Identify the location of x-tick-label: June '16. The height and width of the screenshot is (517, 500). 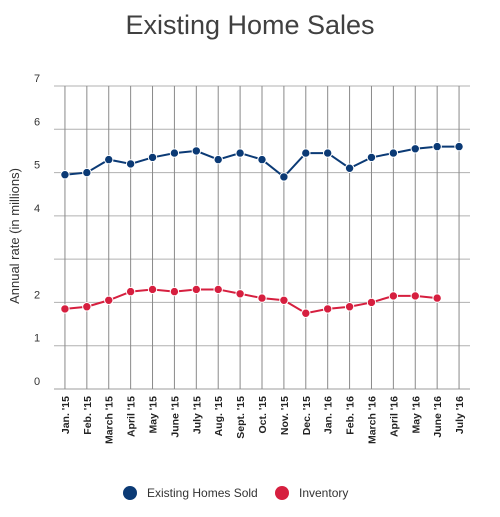
(438, 417).